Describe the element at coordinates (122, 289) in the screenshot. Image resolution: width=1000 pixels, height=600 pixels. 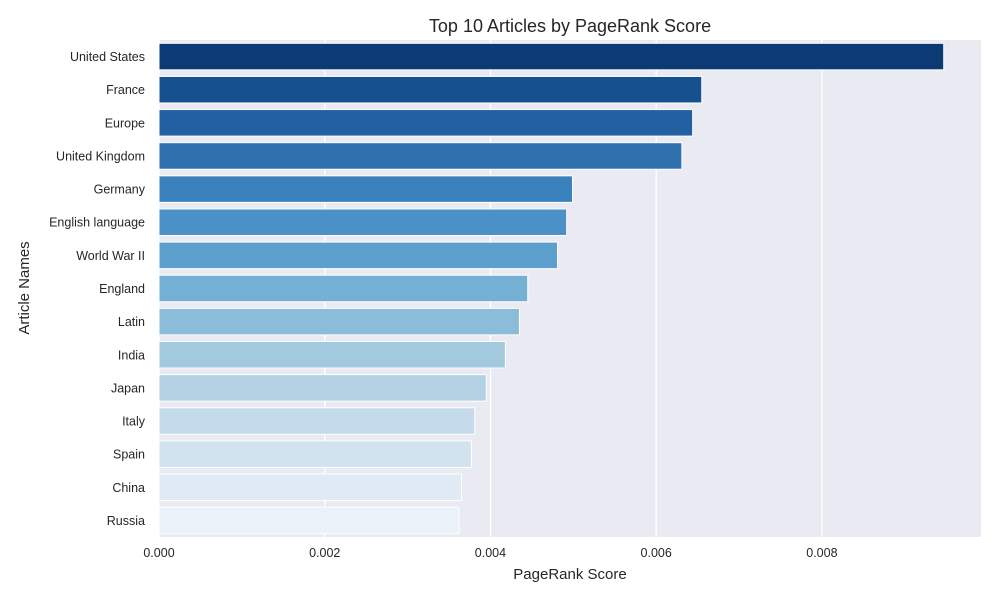
I see `y-tick-label: England` at that location.